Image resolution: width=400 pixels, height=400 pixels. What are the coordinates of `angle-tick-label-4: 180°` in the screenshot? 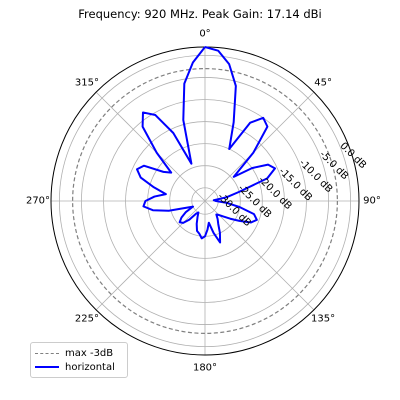 It's located at (205, 368).